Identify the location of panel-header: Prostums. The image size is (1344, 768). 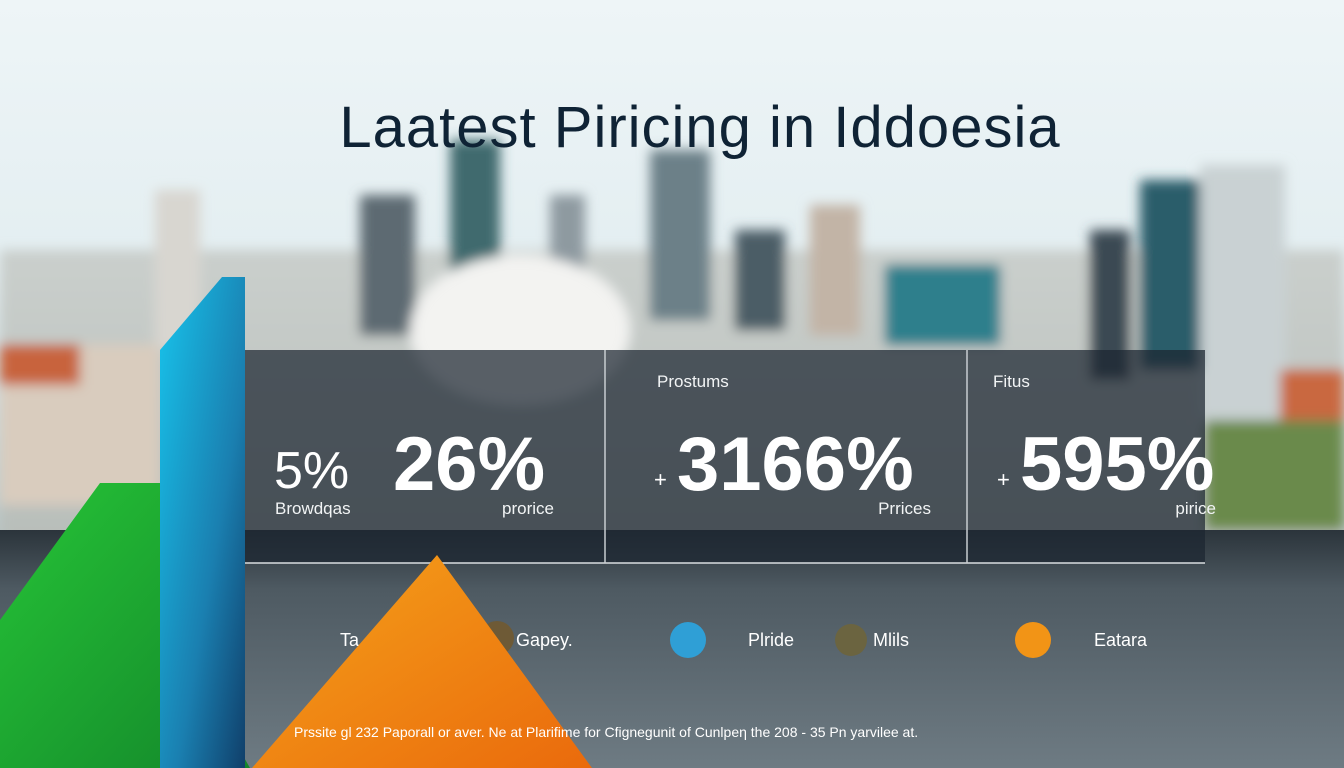
(693, 381).